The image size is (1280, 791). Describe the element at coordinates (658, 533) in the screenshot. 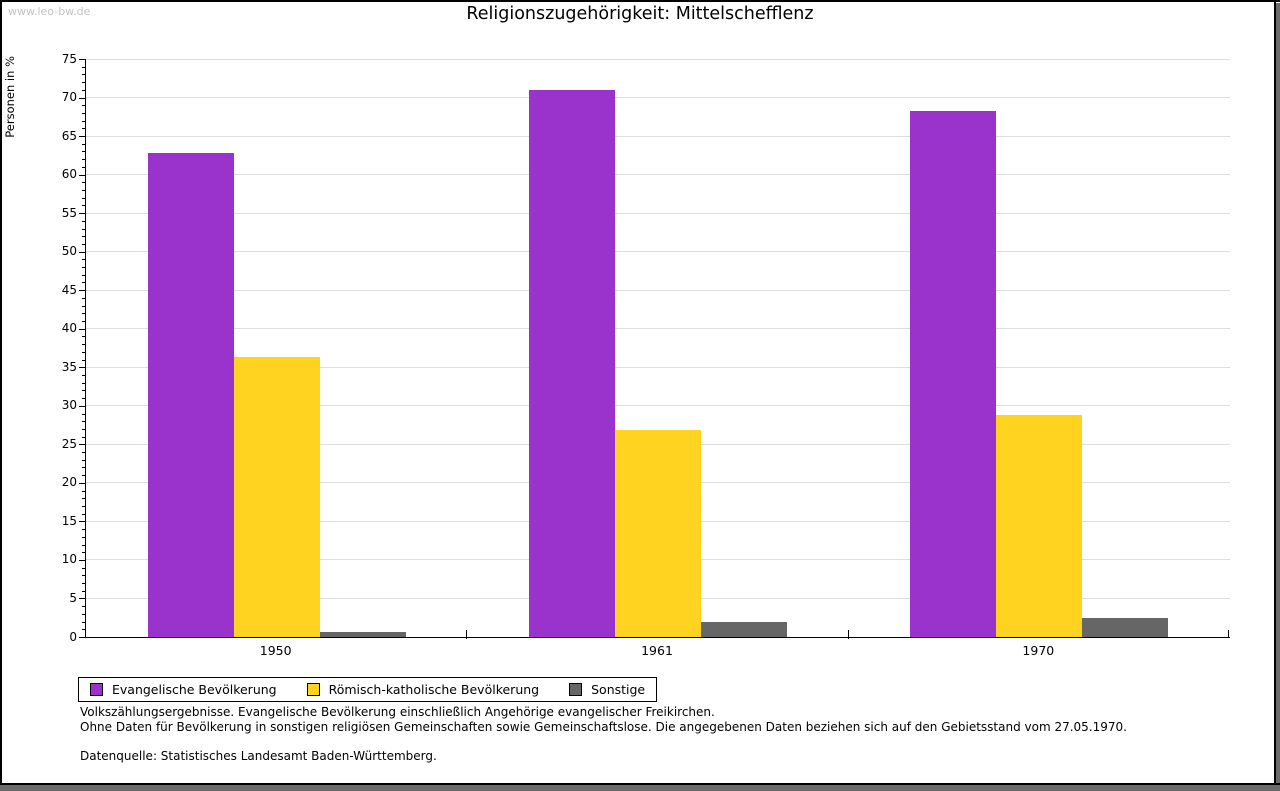

I see `bar-r-misch-katholische-bev-lkerung-1961` at that location.